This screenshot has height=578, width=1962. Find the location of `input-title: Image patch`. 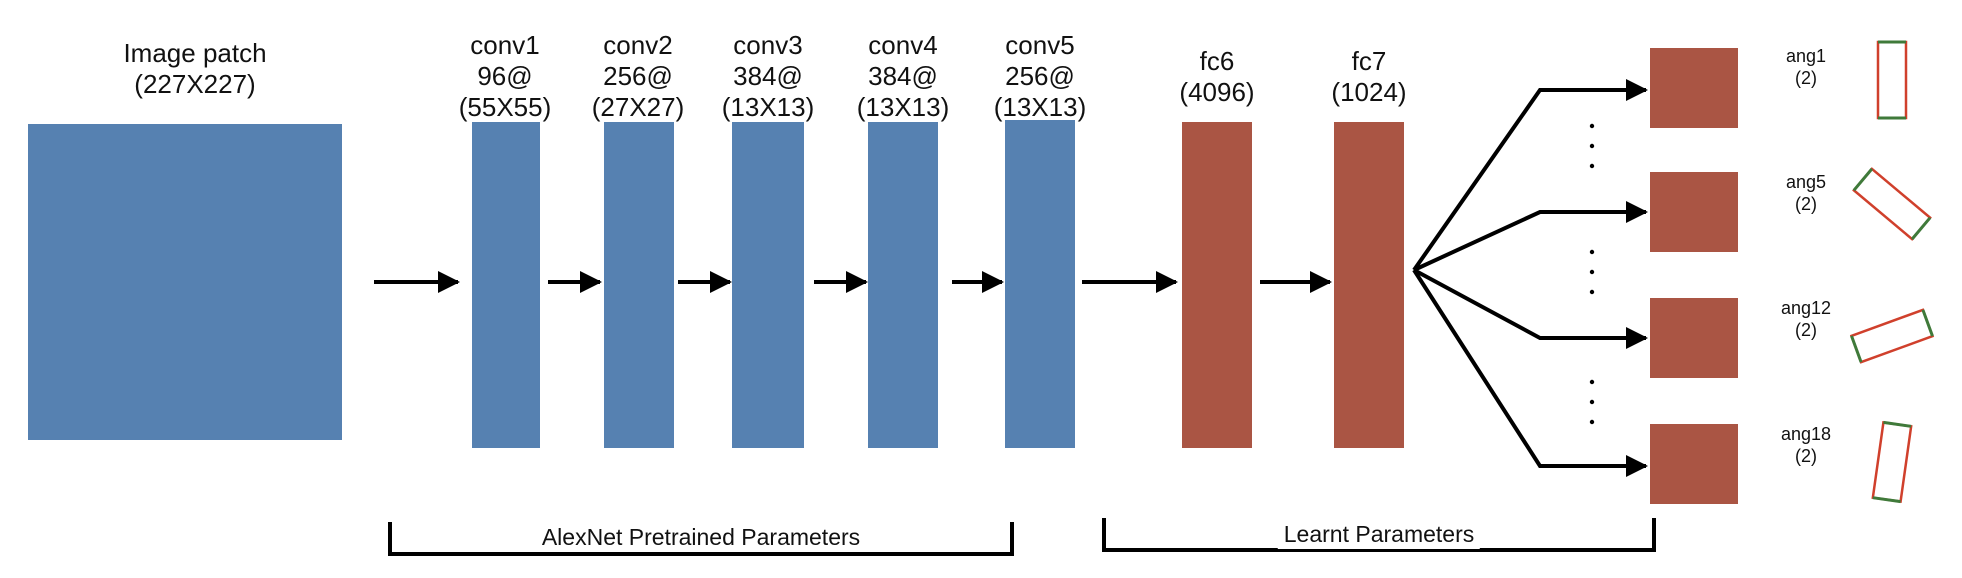

input-title: Image patch is located at coordinates (195, 53).